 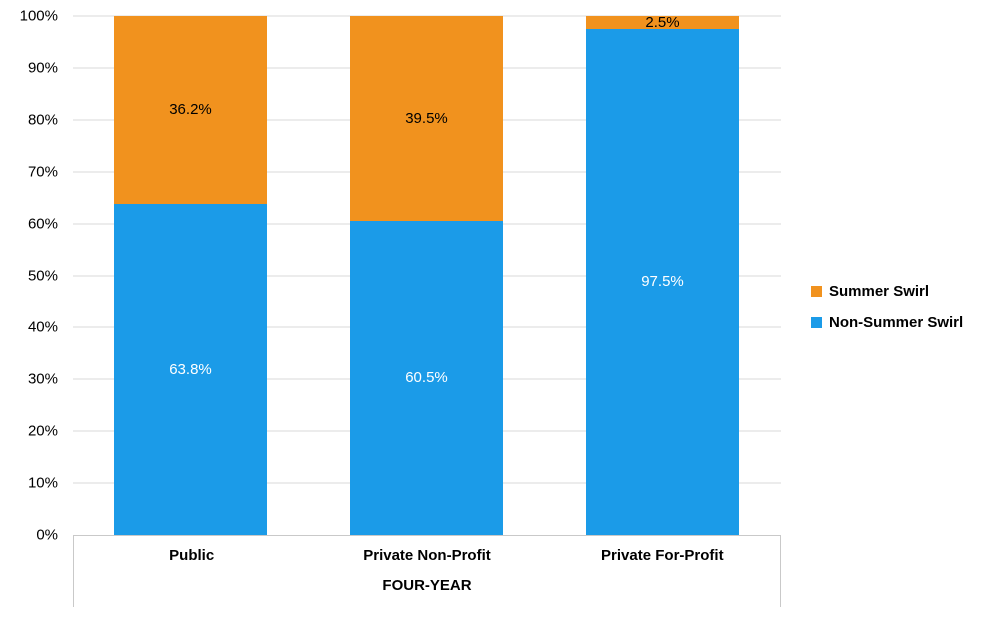 What do you see at coordinates (816, 291) in the screenshot?
I see `summer-swirl-swatch-icon` at bounding box center [816, 291].